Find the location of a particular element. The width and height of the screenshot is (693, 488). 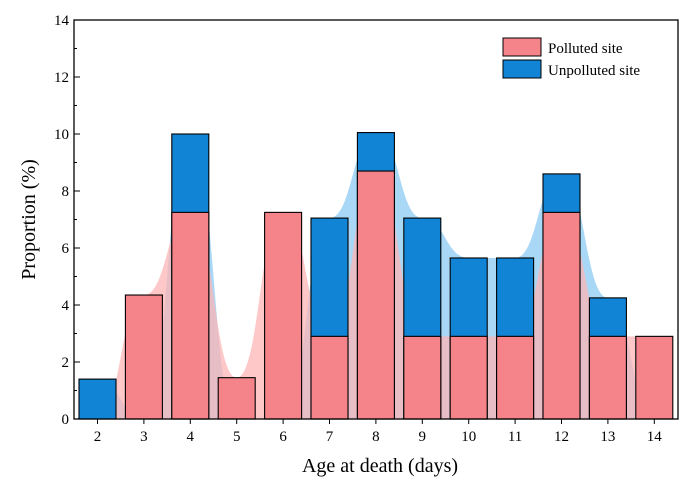

legend-swatch-polluted is located at coordinates (522, 47).